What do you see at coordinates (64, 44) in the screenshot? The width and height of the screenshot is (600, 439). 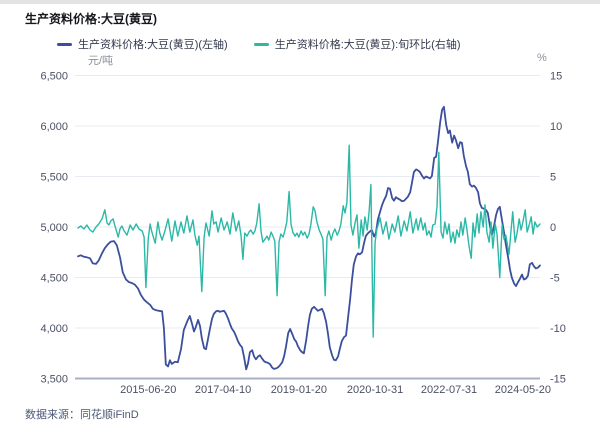 I see `legend-swatch-price-icon` at bounding box center [64, 44].